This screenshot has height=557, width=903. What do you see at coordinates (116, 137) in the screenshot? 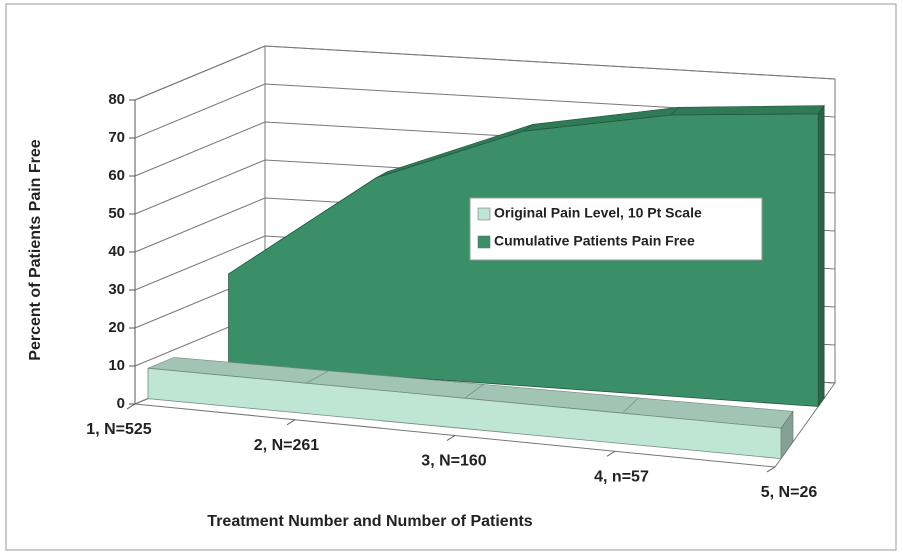
I see `y-tick-label: 70` at bounding box center [116, 137].